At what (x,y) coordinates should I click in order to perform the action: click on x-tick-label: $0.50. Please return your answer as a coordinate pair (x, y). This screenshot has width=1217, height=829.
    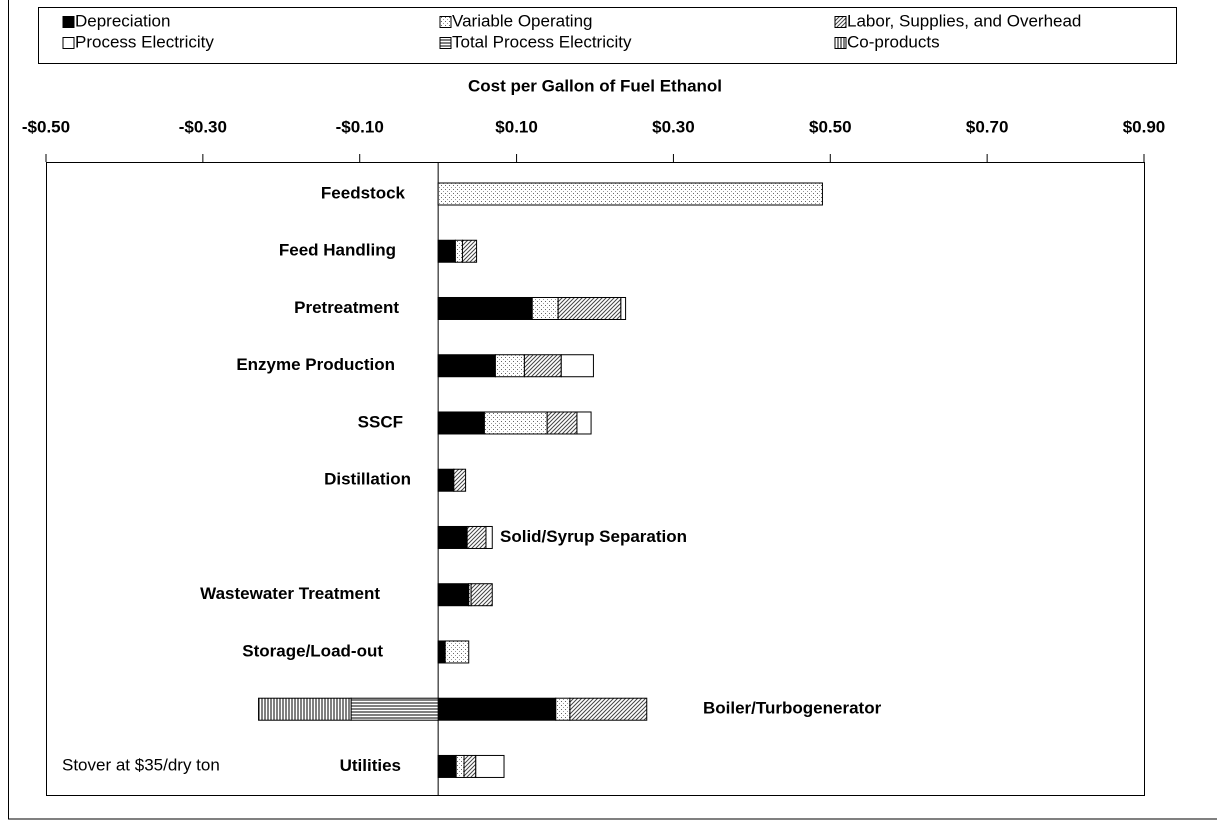
    Looking at the image, I should click on (830, 126).